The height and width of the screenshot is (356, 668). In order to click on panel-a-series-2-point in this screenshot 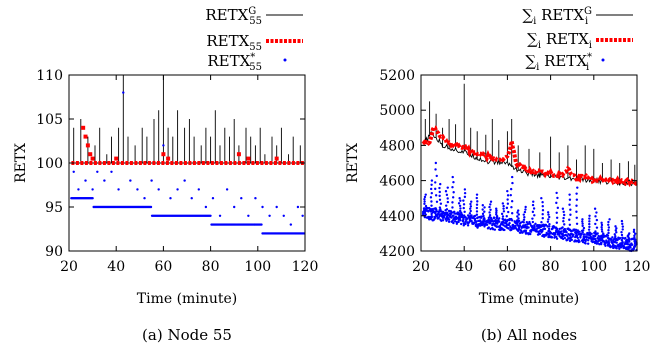, I will do `click(151, 207)`.